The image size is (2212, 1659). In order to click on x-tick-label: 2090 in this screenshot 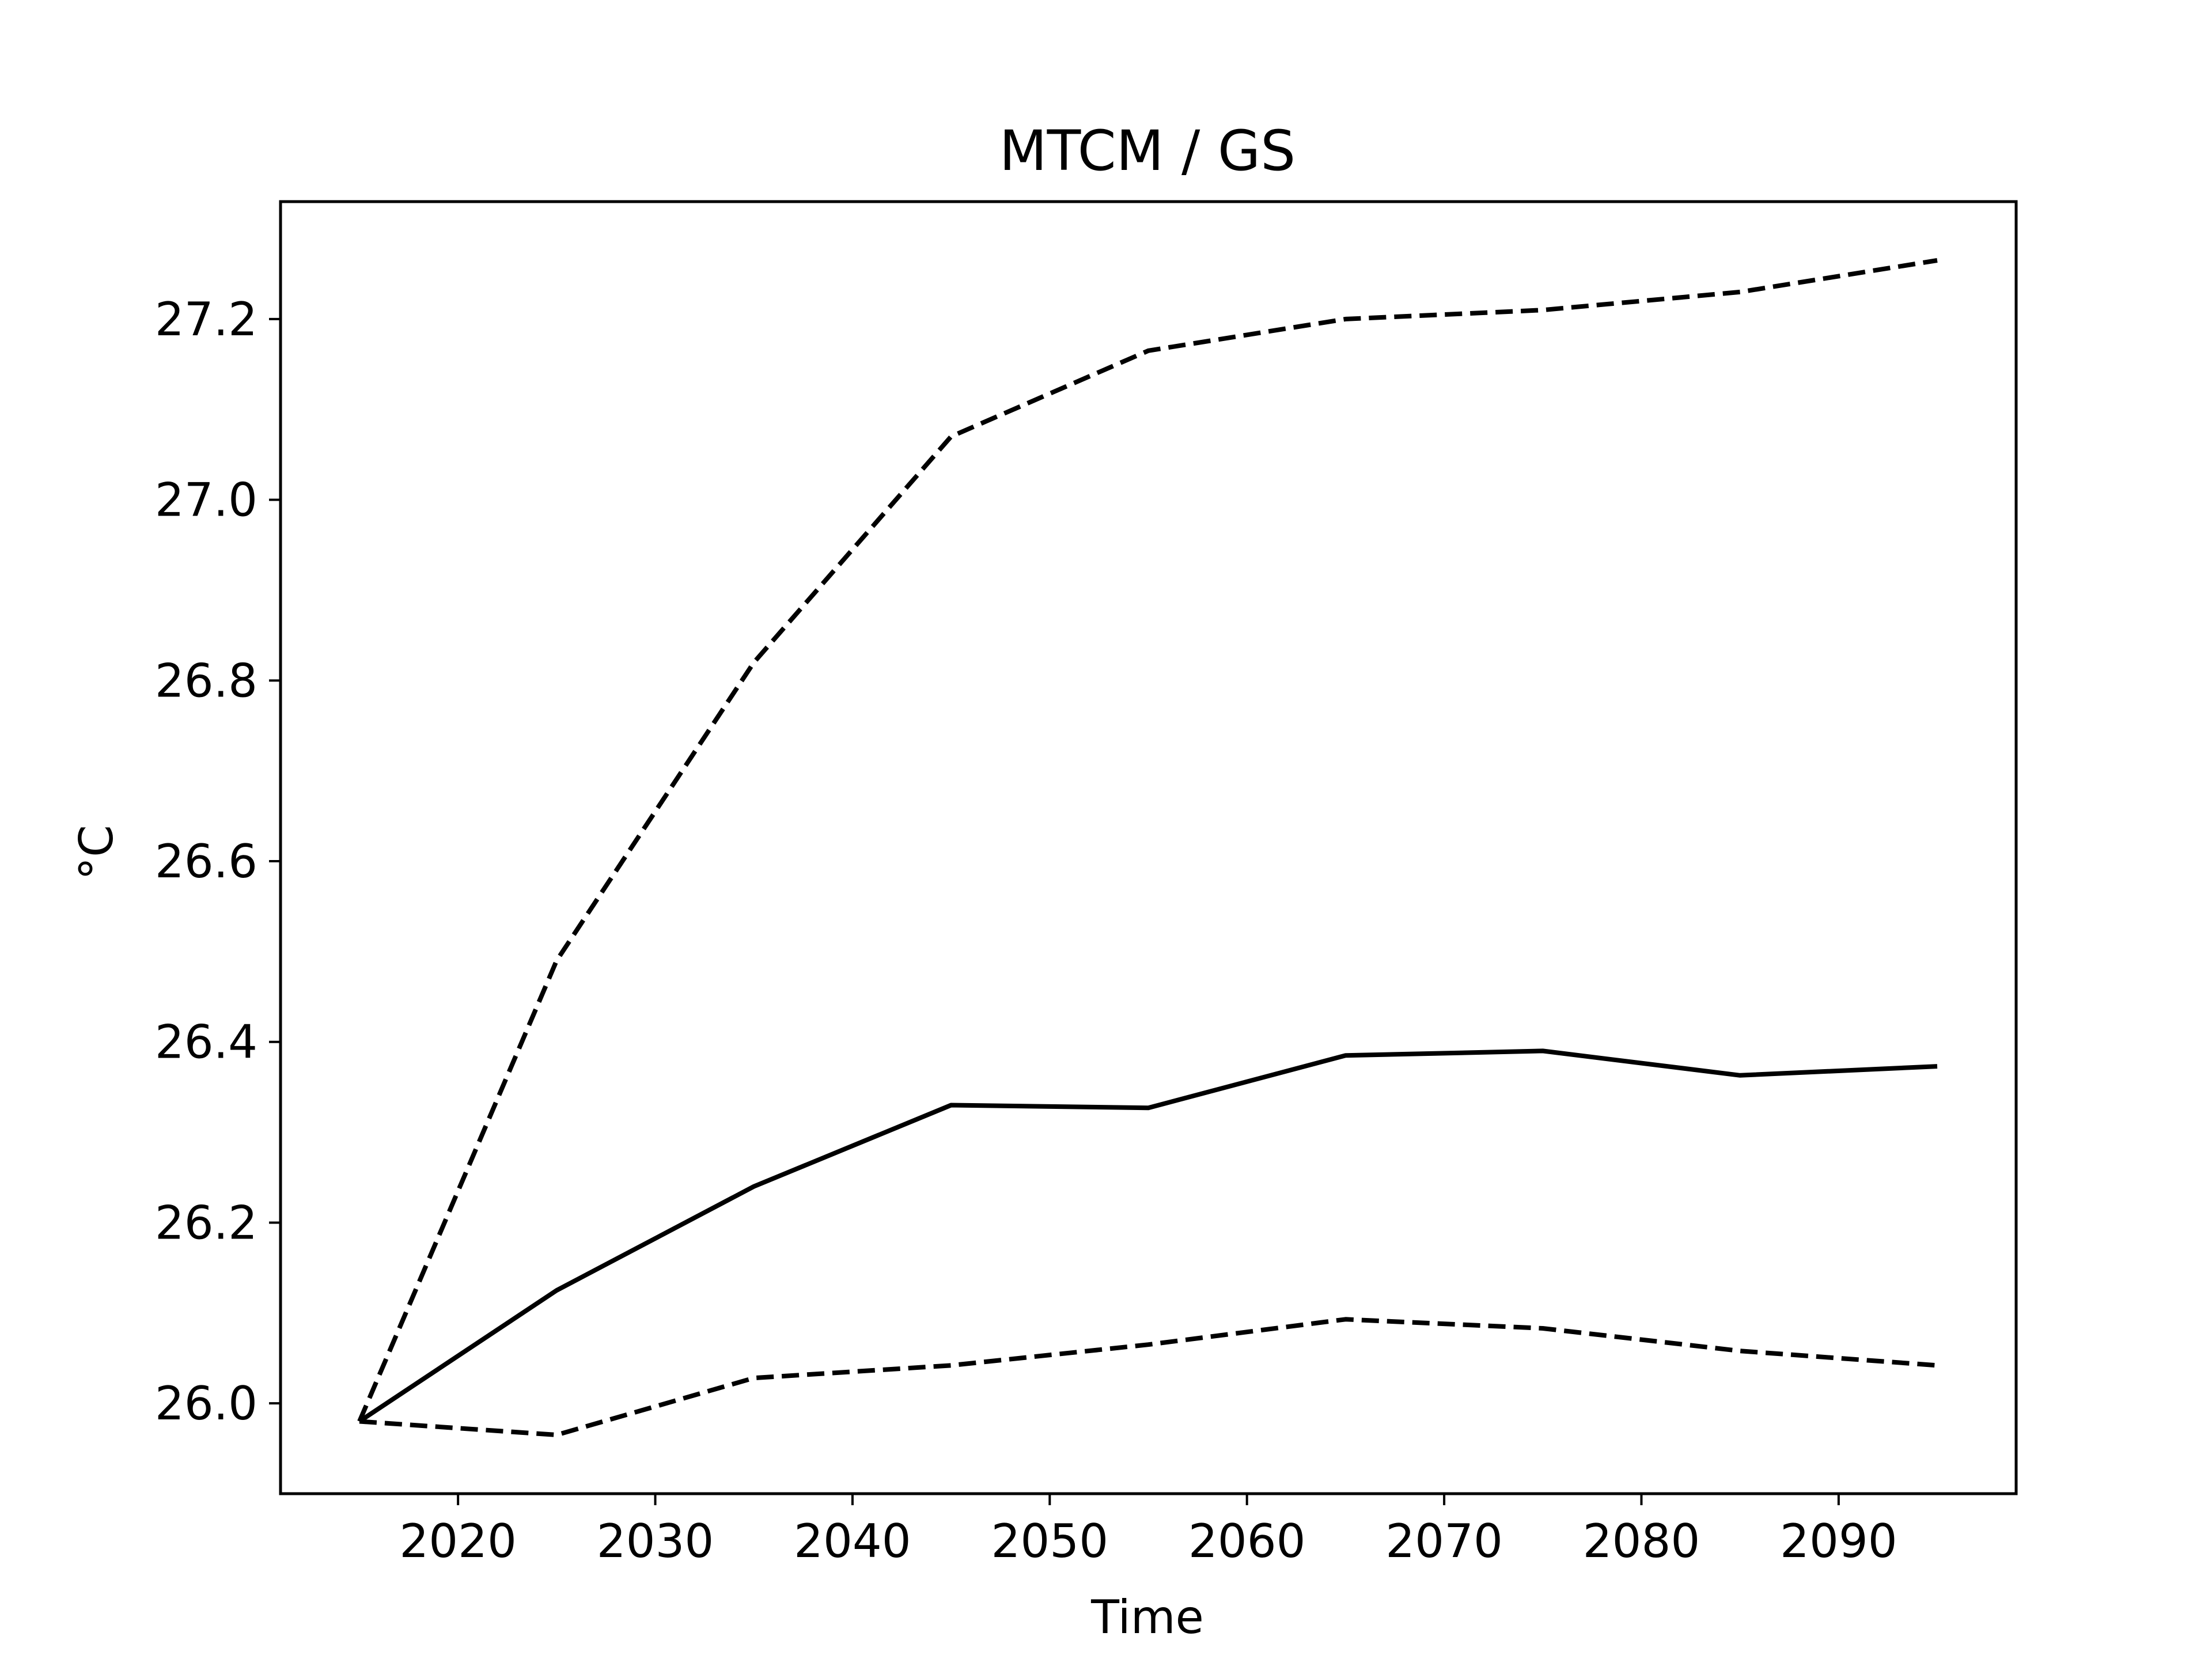, I will do `click(1838, 1541)`.